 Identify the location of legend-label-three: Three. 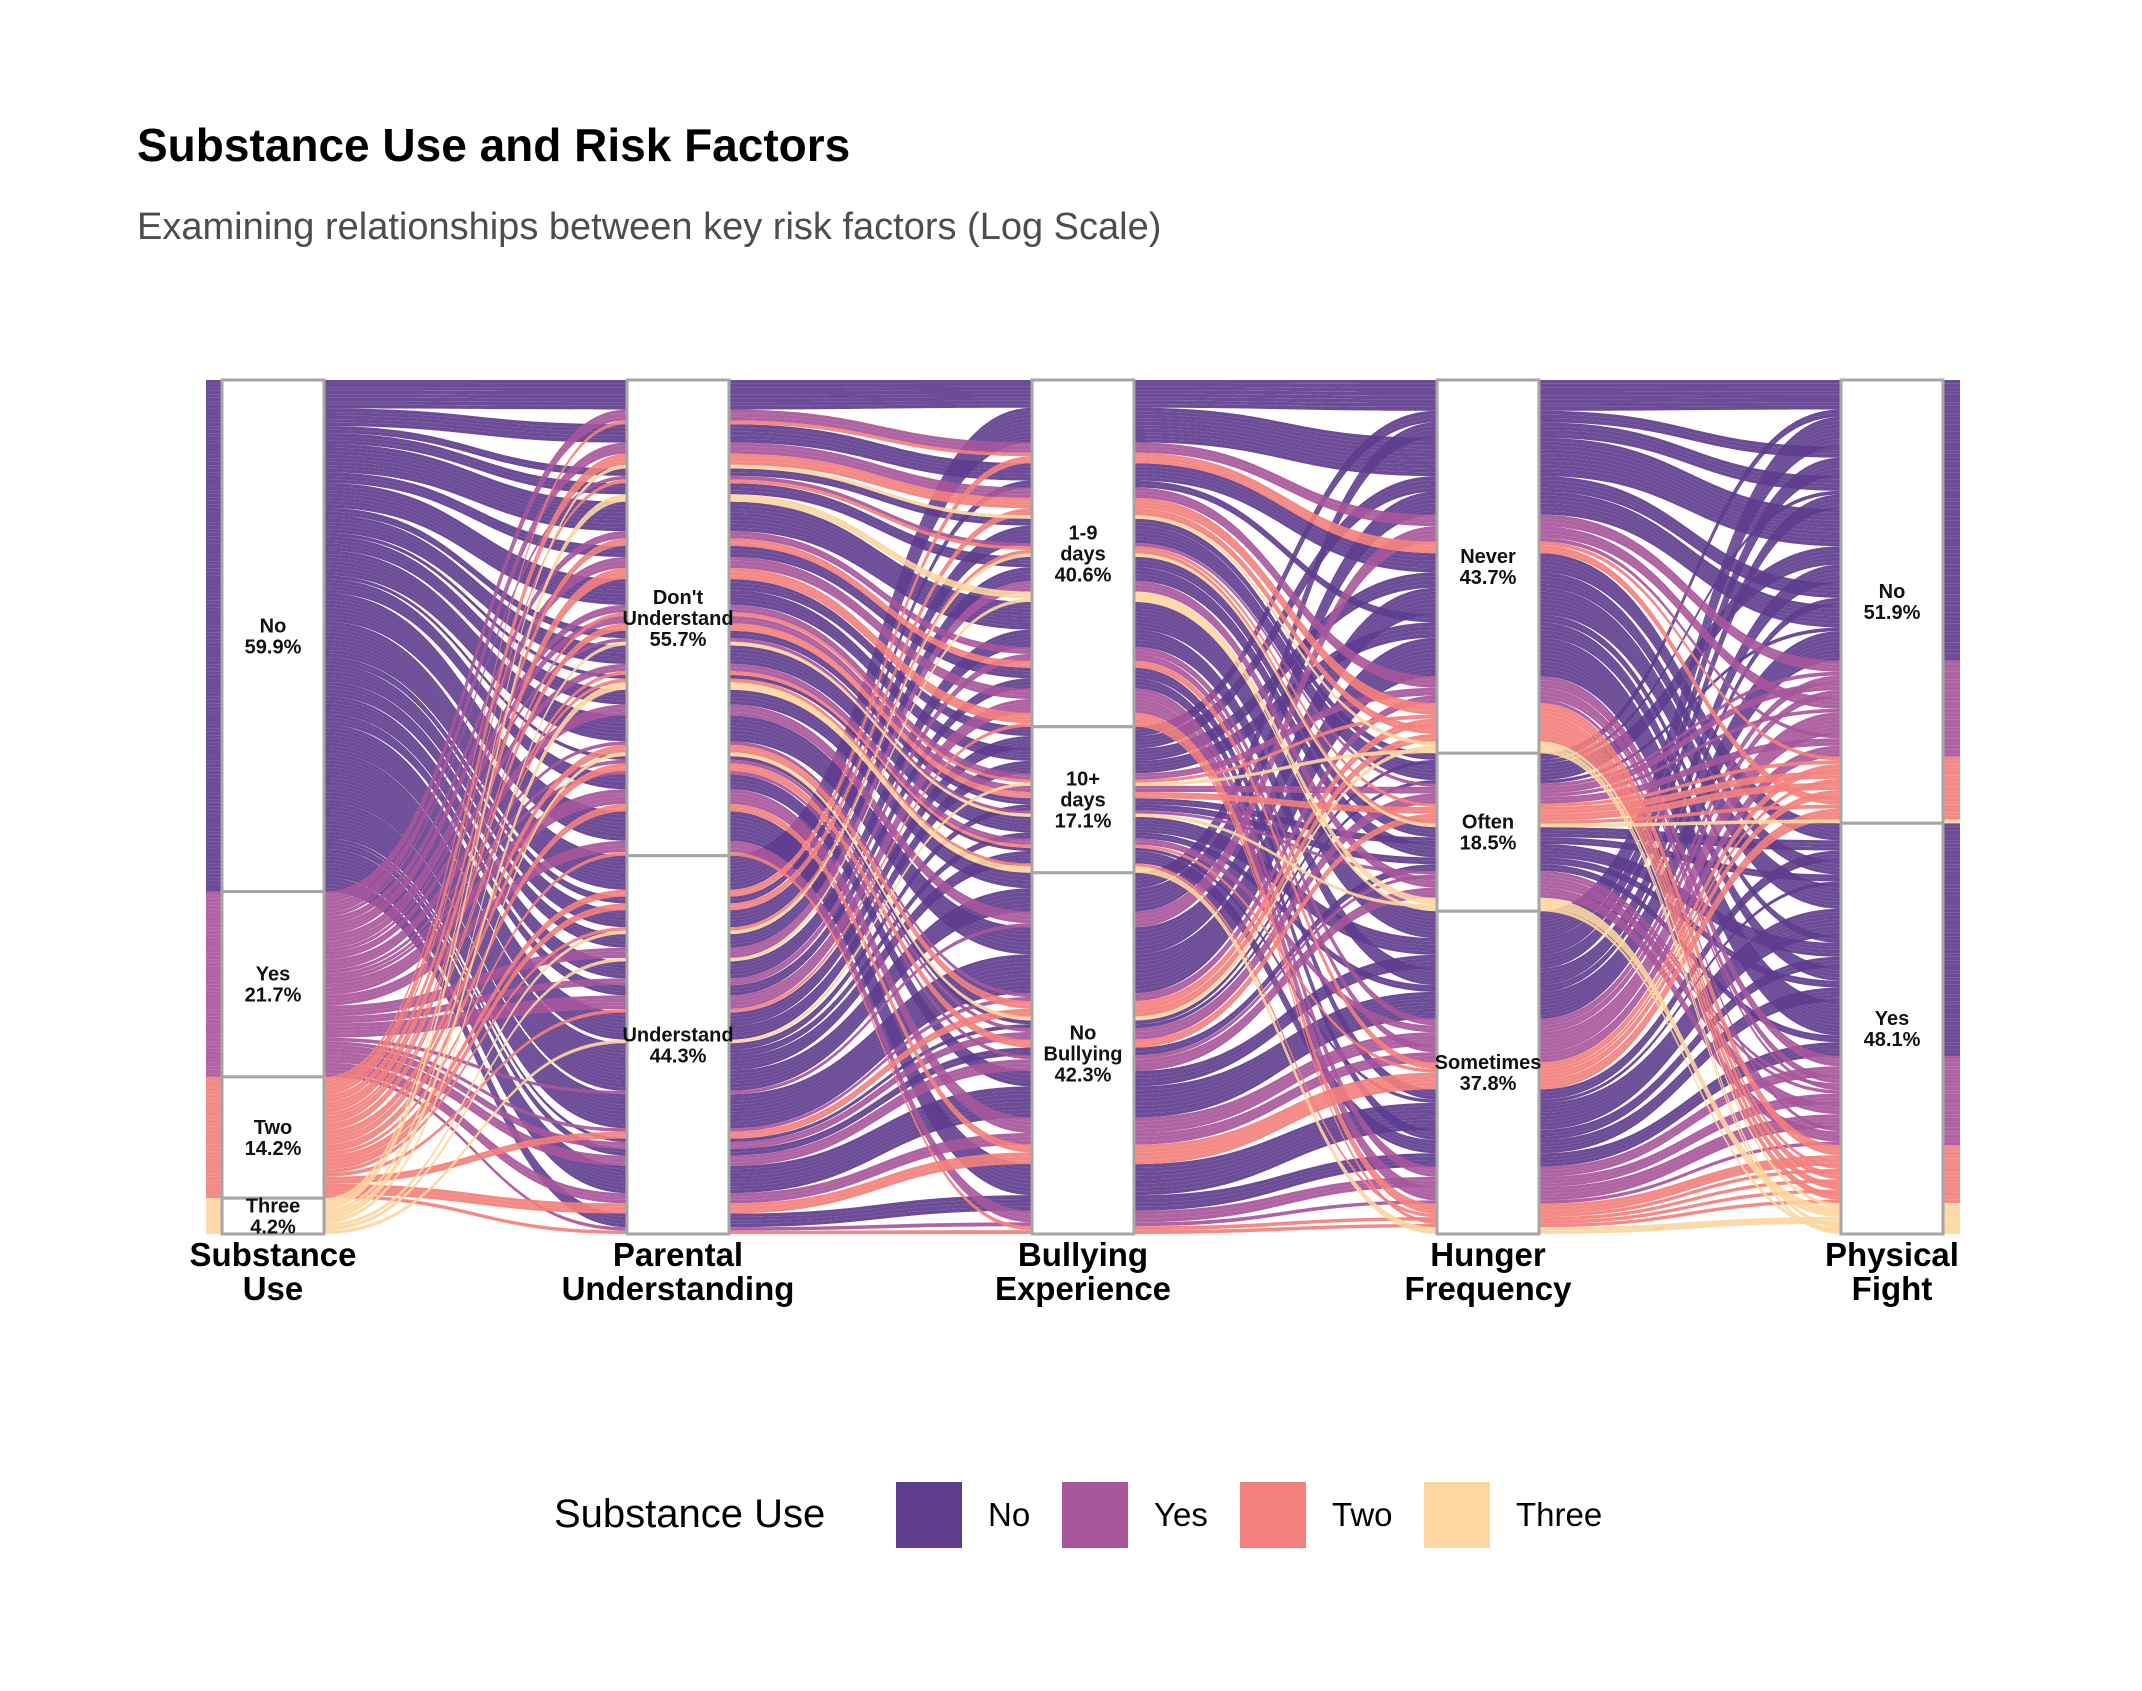
(1559, 1514).